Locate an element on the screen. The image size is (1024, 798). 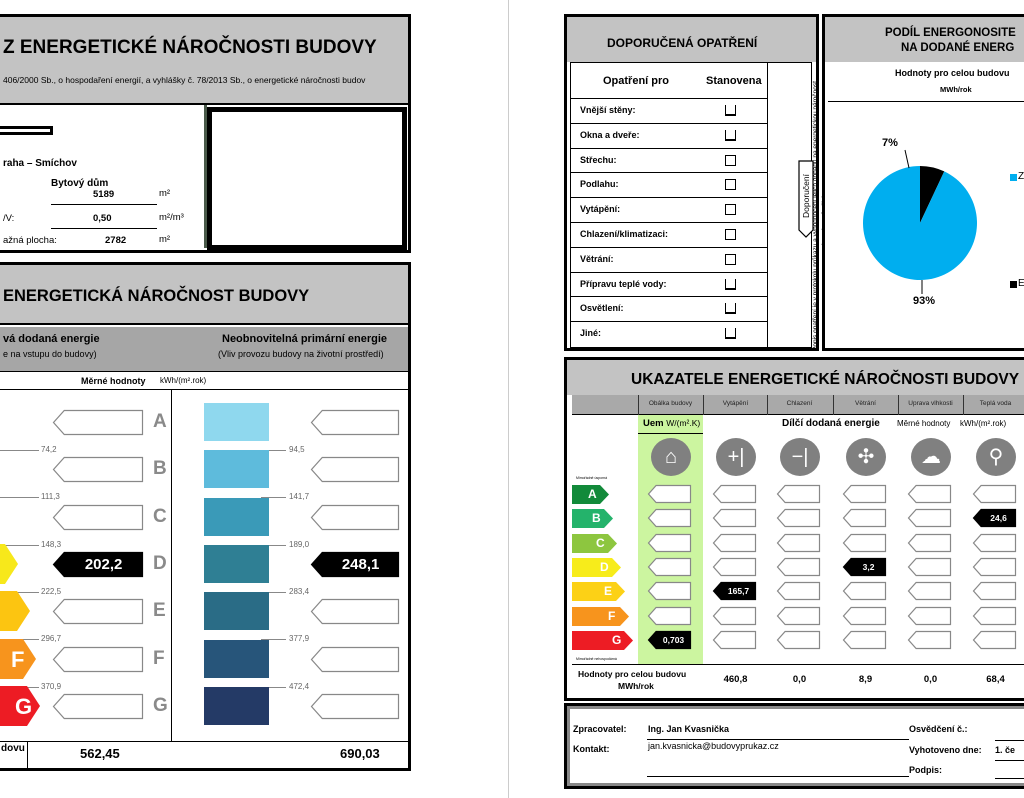
primary-energy-arrow-g is located at coordinates (355, 706).